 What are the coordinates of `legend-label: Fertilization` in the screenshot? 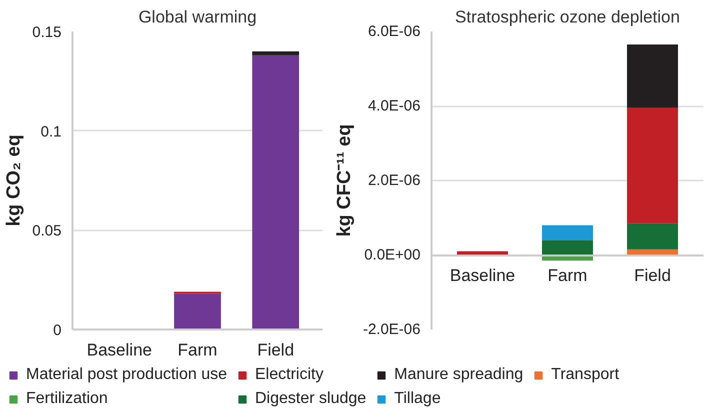 It's located at (67, 399).